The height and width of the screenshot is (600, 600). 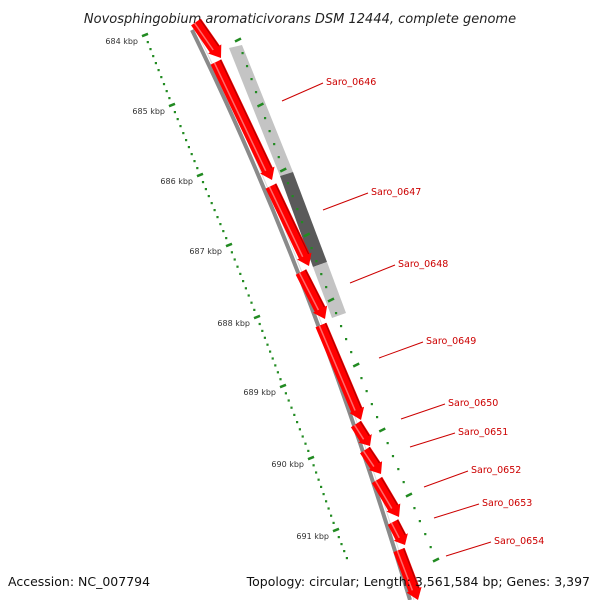 What do you see at coordinates (396, 192) in the screenshot?
I see `gene-label: Saro_0647` at bounding box center [396, 192].